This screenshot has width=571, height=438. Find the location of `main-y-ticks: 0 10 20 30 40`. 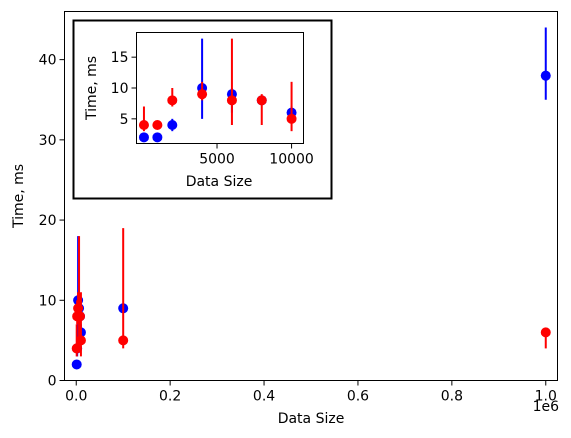

main-y-ticks: 0 10 20 30 40 is located at coordinates (52, 221).